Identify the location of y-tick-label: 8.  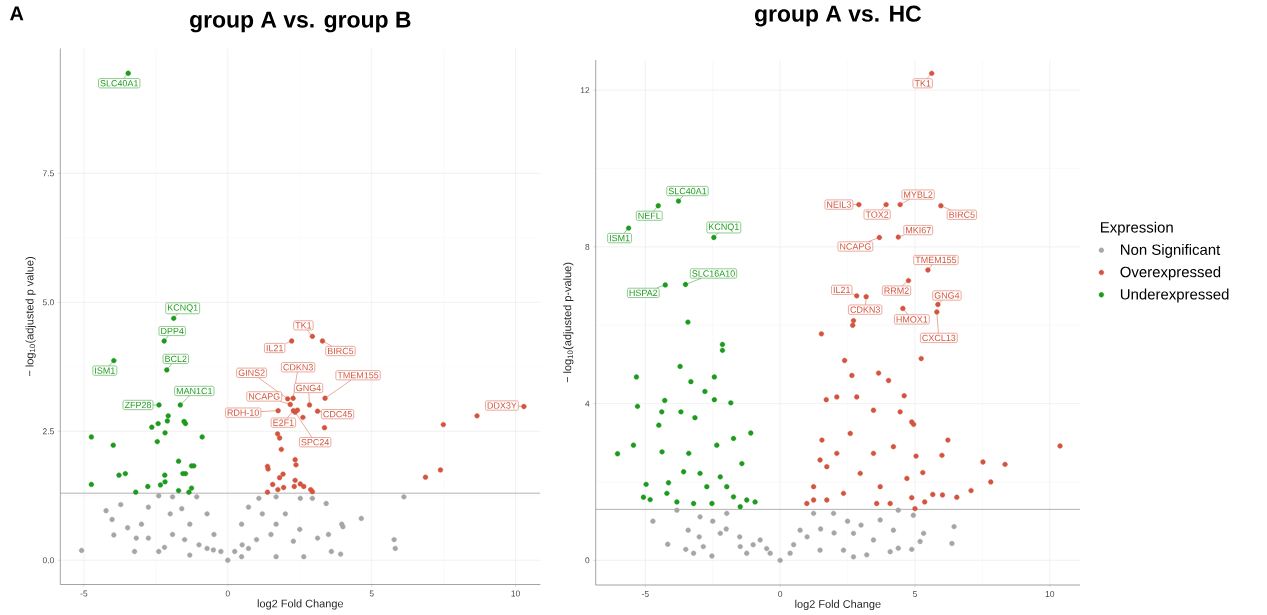
(587, 246).